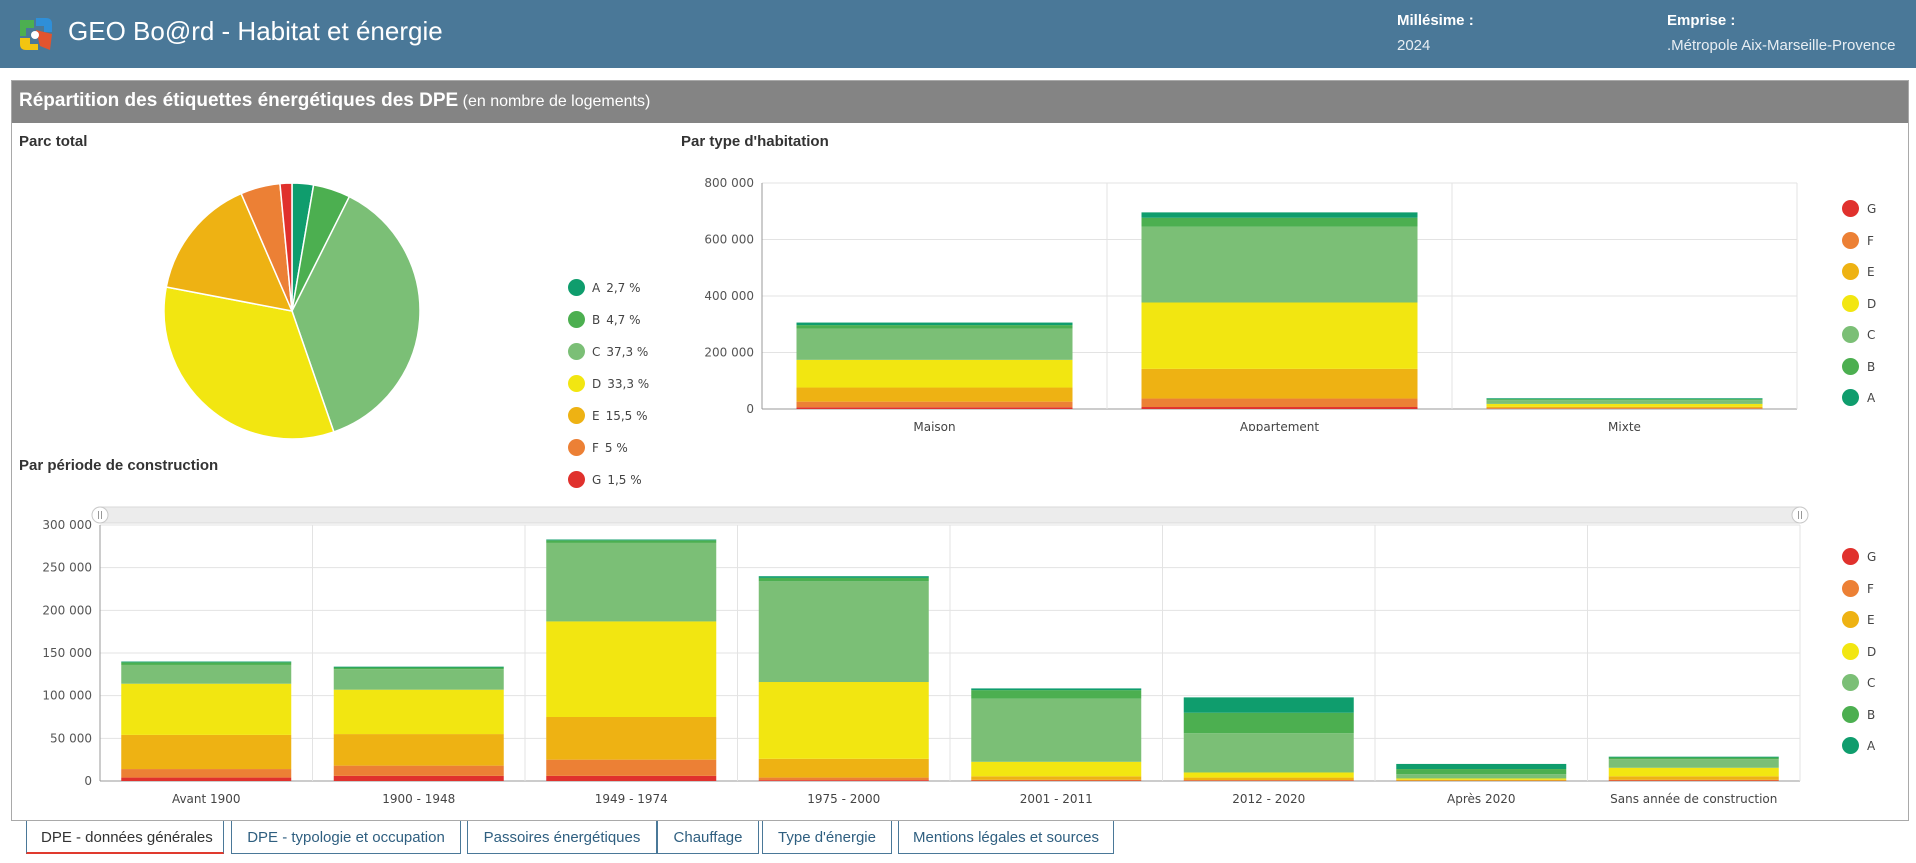  I want to click on tab-passoires-energetiques: Passoires énergétiques, so click(562, 837).